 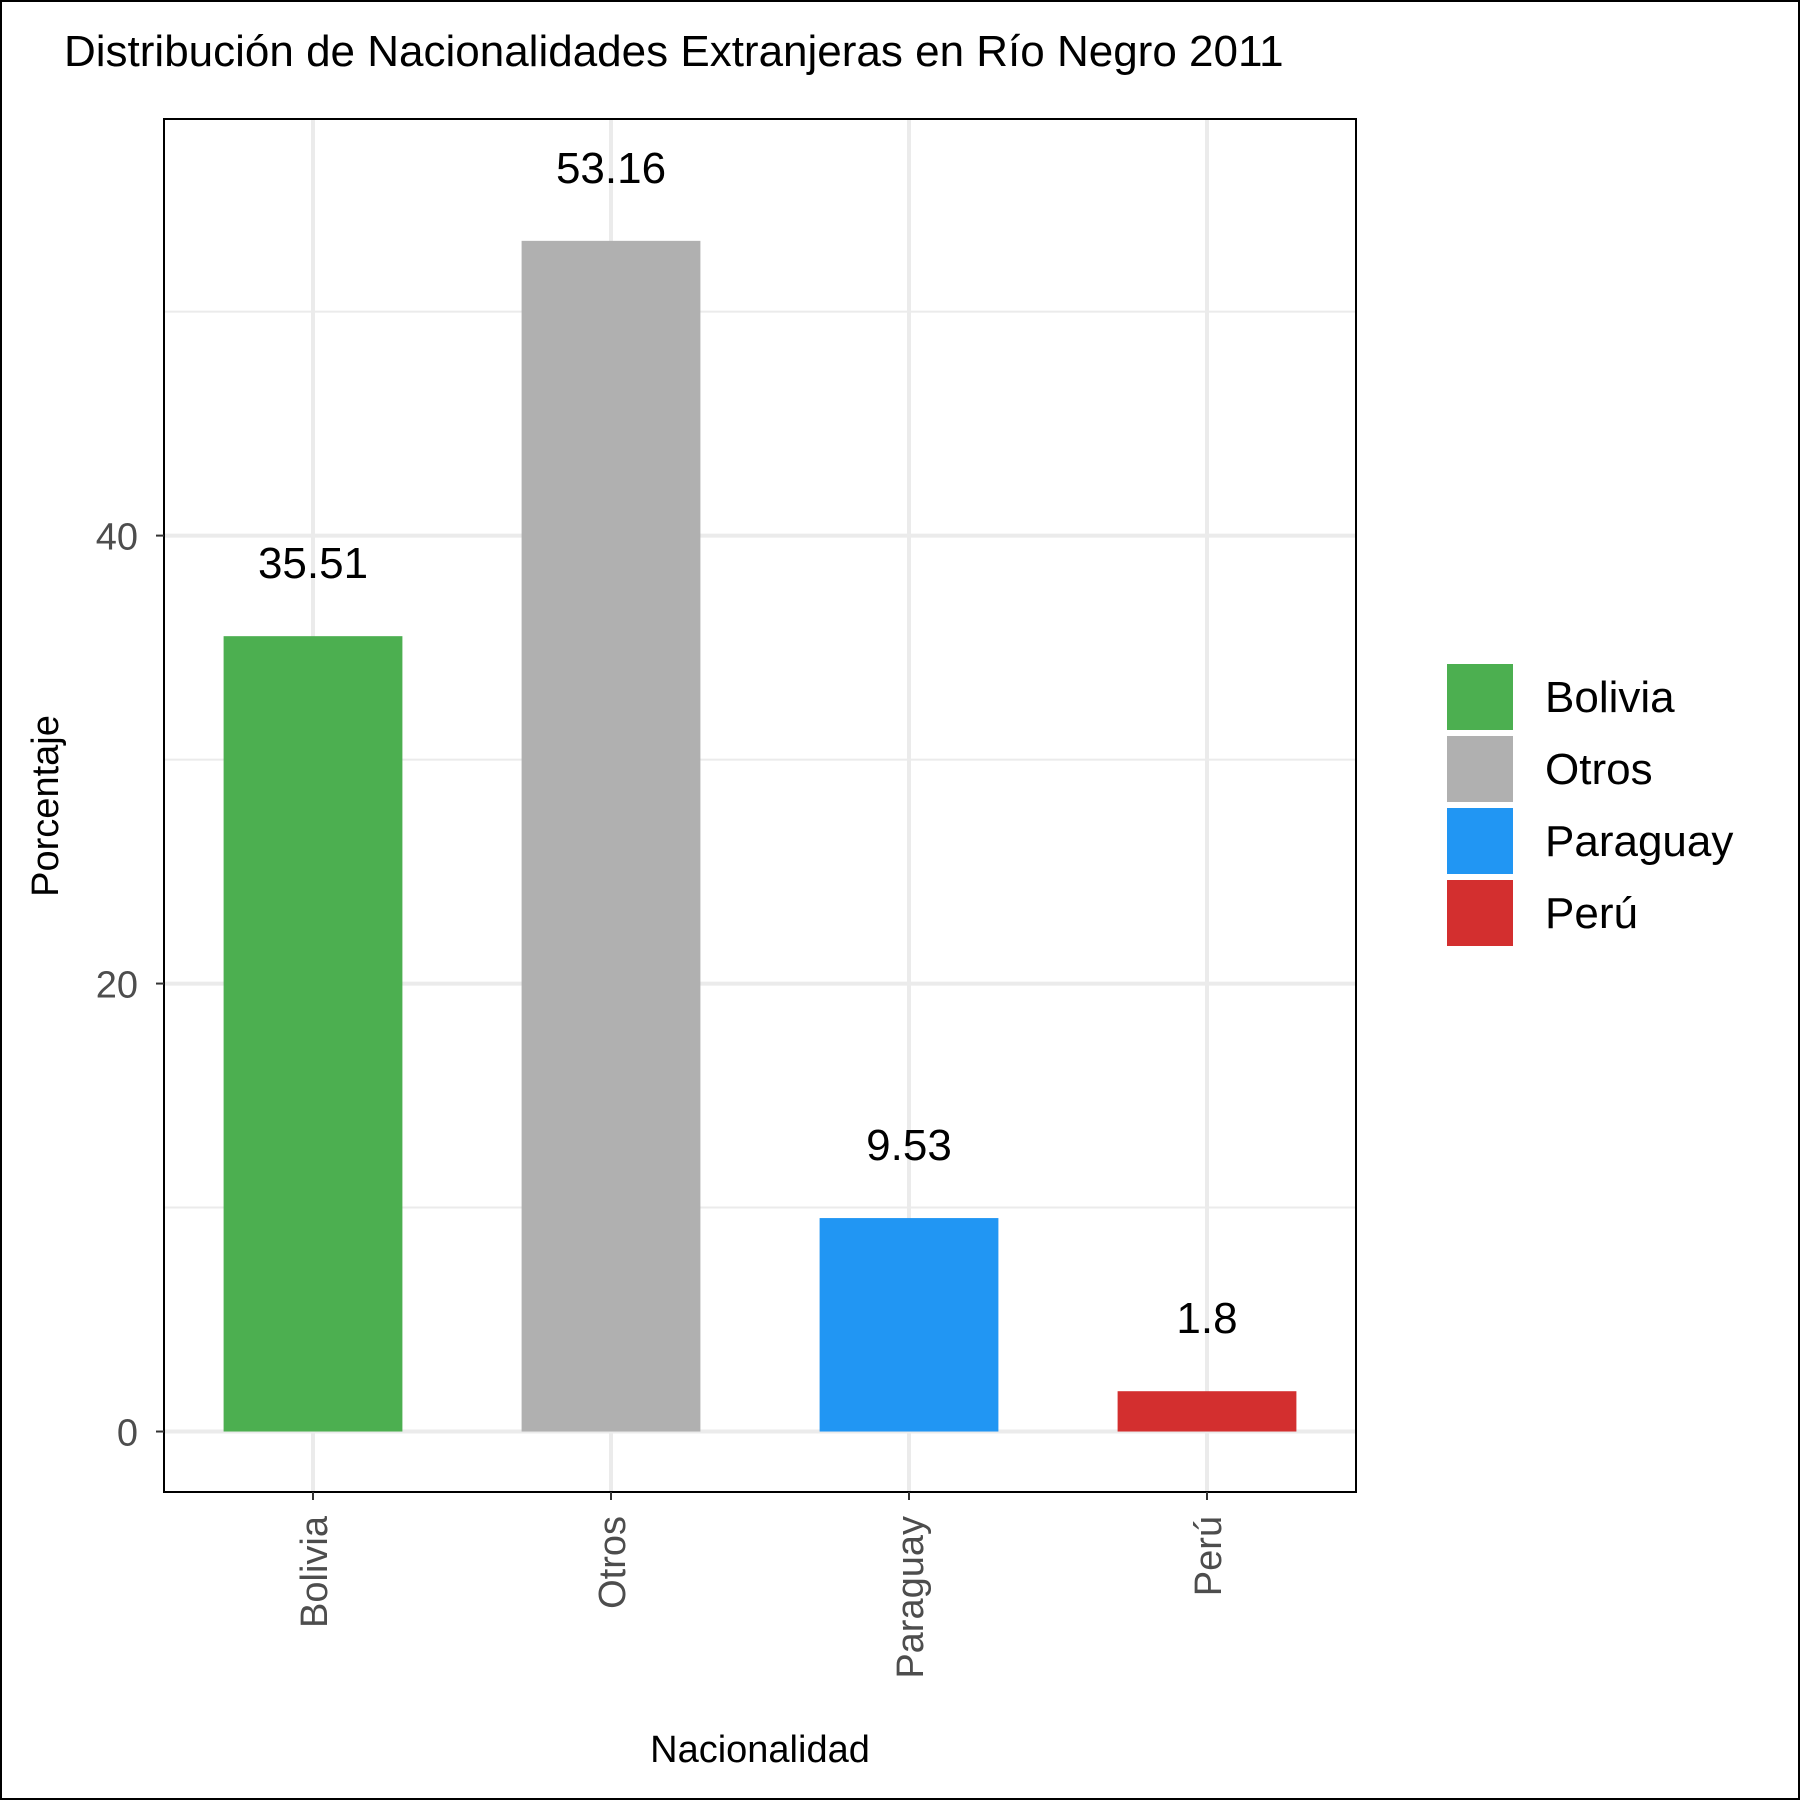 What do you see at coordinates (1591, 913) in the screenshot?
I see `legend-label: Perú` at bounding box center [1591, 913].